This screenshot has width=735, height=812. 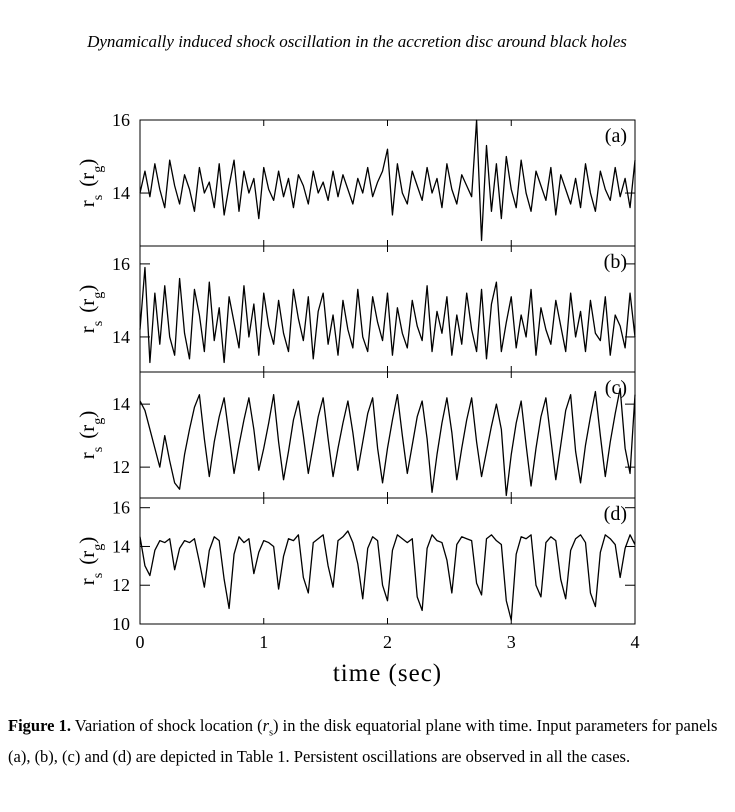 I want to click on x-tick-label: 0, so click(x=140, y=642).